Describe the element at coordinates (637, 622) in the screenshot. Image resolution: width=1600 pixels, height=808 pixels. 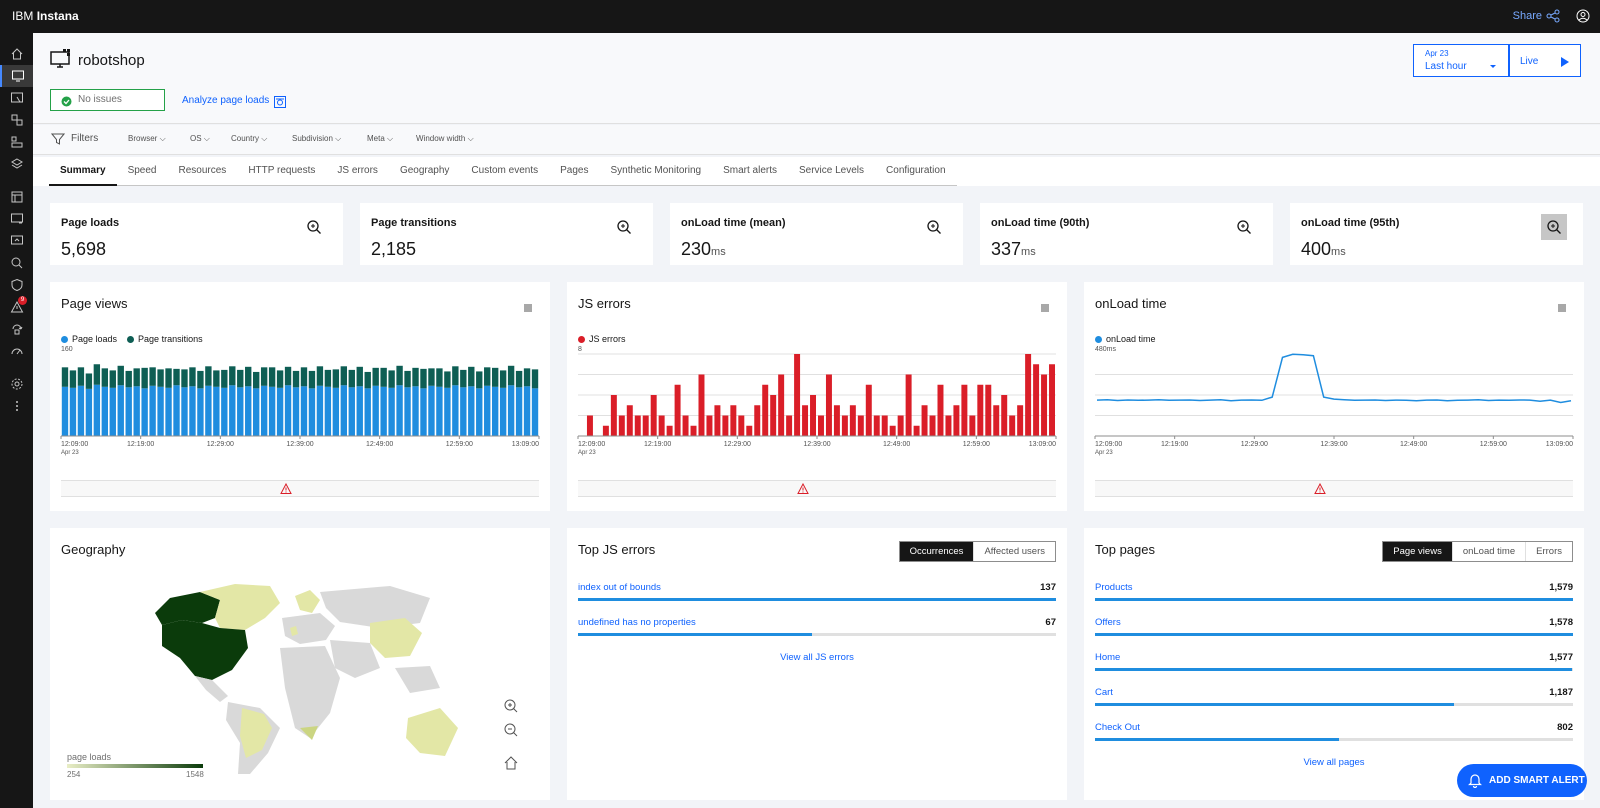
I see `js-error-link: undefined has no properties` at that location.